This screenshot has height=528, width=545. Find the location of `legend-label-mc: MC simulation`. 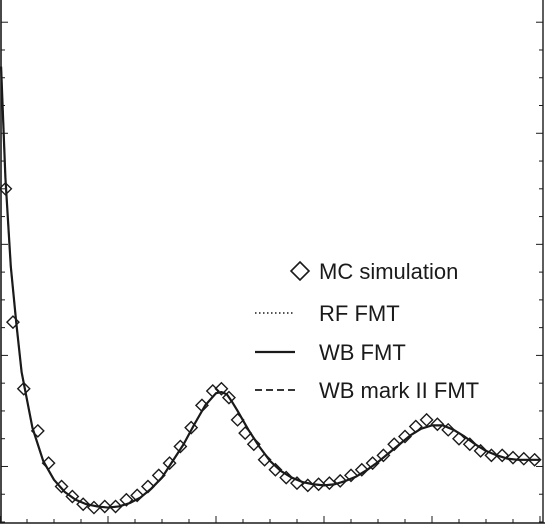

legend-label-mc: MC simulation is located at coordinates (388, 271).